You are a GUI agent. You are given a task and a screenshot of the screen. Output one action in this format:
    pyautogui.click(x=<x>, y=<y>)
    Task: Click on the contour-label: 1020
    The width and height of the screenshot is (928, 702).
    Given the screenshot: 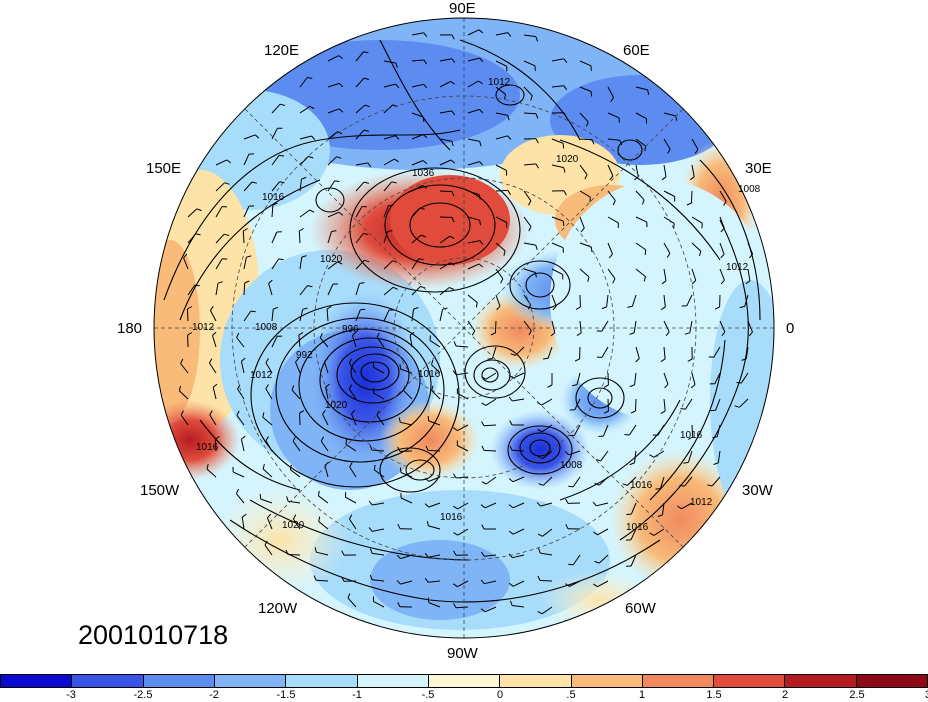 What is the action you would take?
    pyautogui.click(x=293, y=525)
    